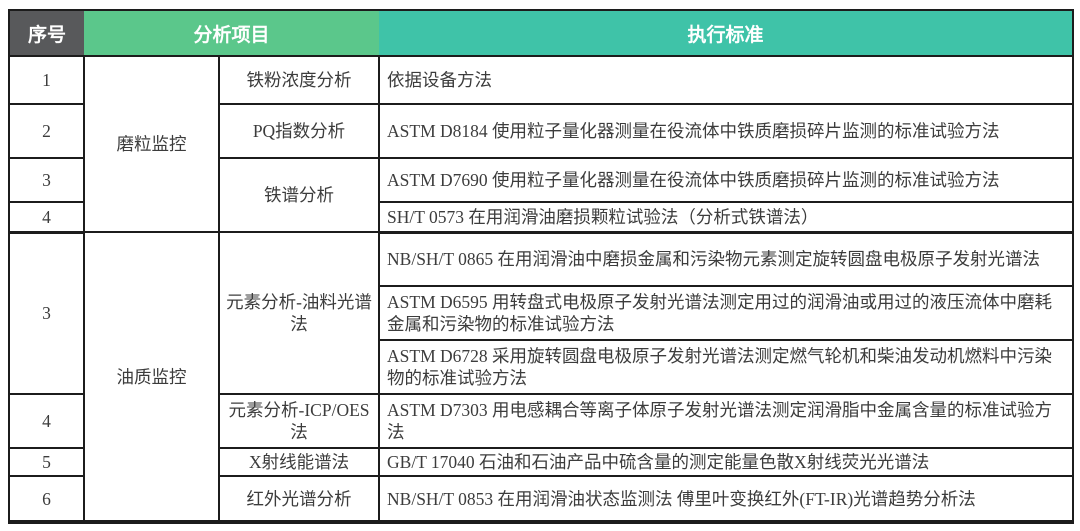 The height and width of the screenshot is (531, 1080). I want to click on cell-analysis-item: 铁粉浓度分析, so click(299, 80).